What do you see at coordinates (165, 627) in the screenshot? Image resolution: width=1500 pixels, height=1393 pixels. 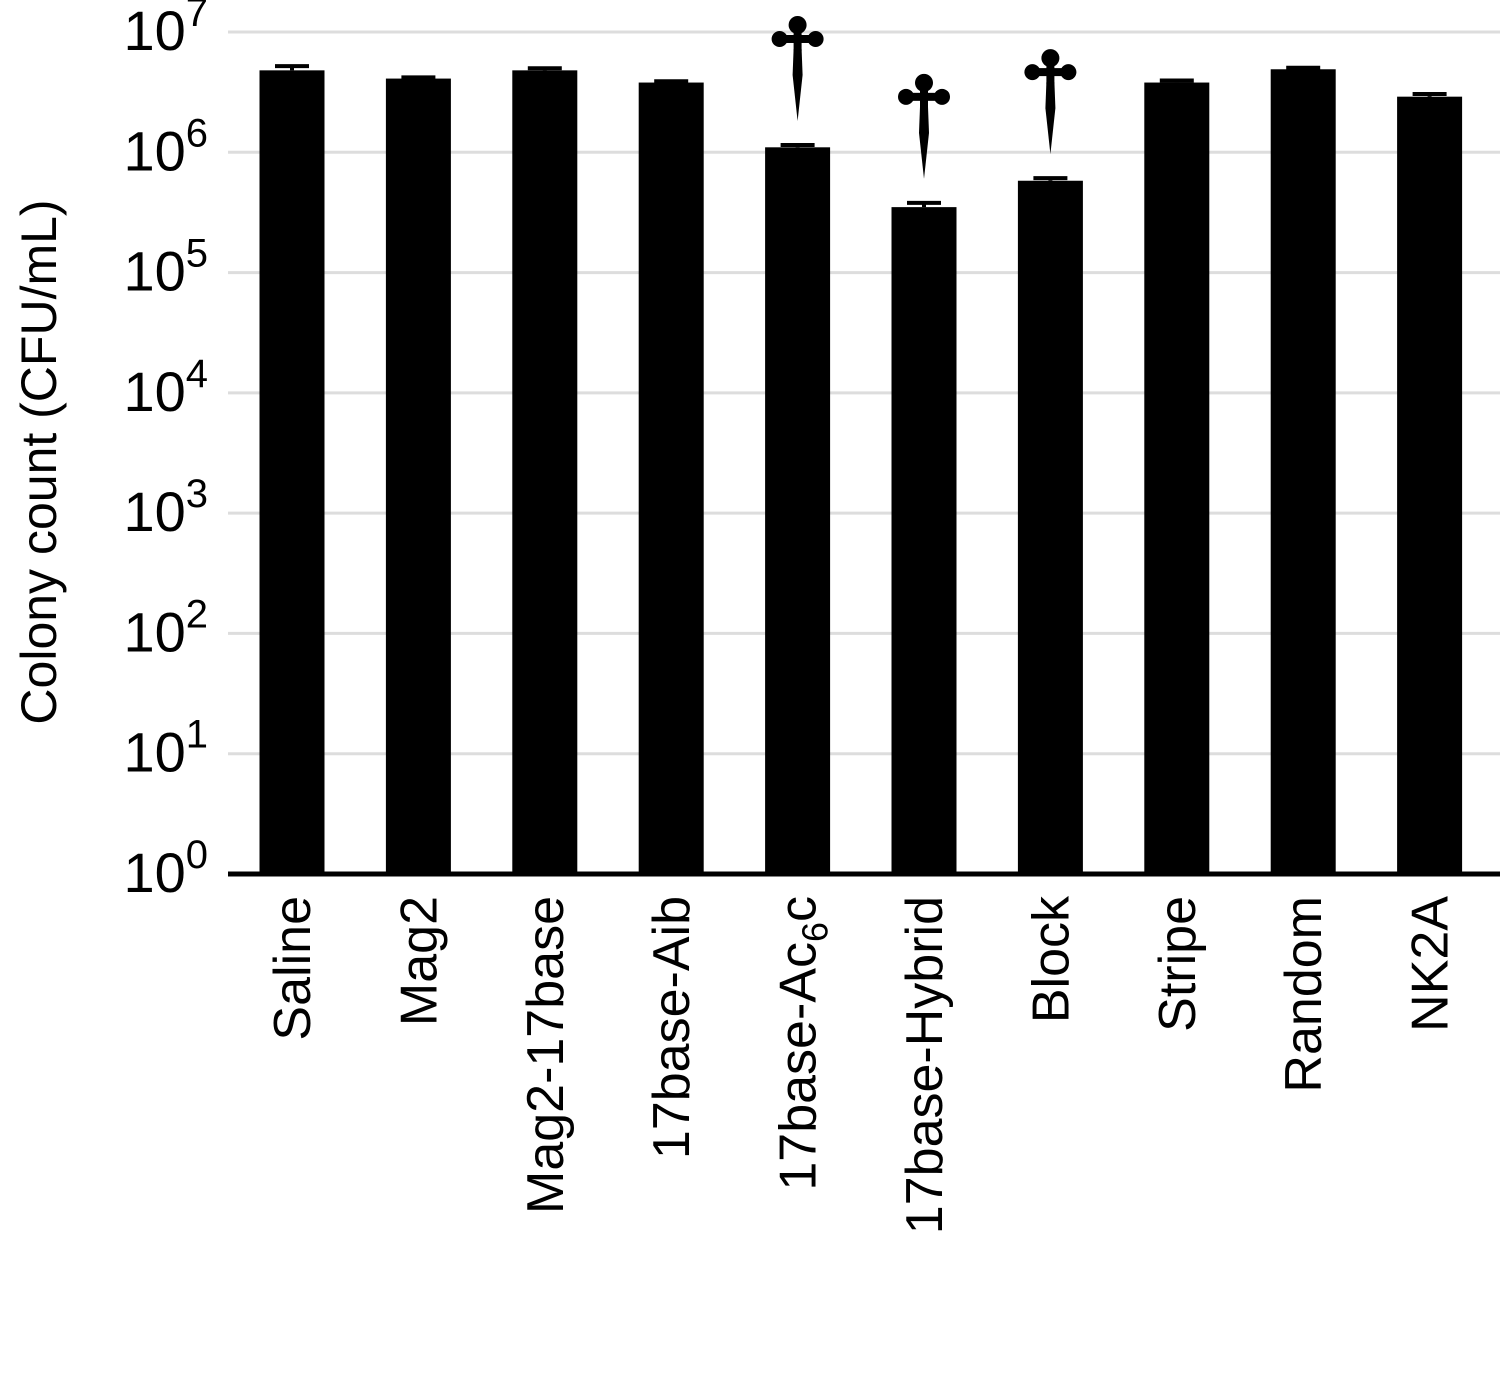 I see `y-tick-label: 10²` at bounding box center [165, 627].